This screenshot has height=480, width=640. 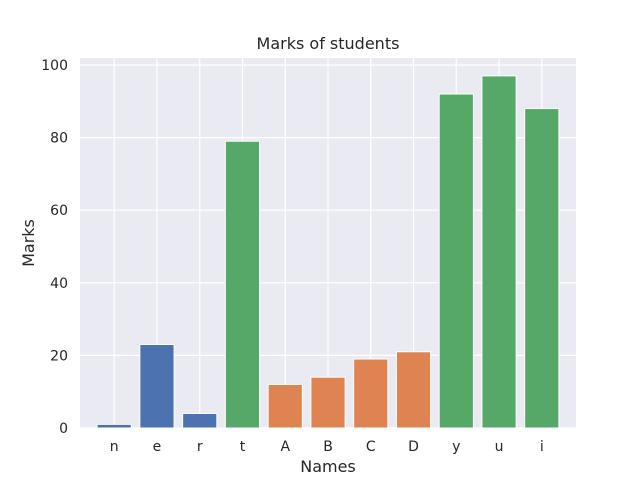 I want to click on y-axis-label: Marks, so click(x=28, y=243).